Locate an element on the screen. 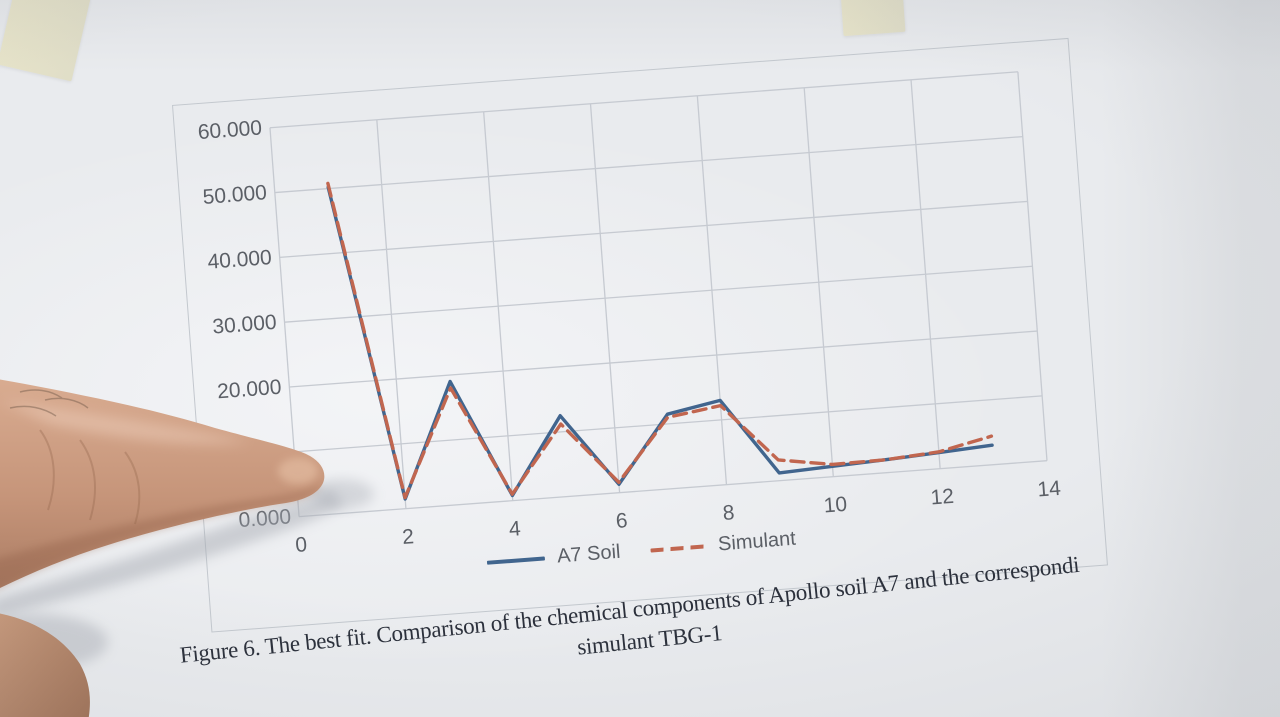 The width and height of the screenshot is (1280, 717). a7-soil-line-swatch is located at coordinates (516, 560).